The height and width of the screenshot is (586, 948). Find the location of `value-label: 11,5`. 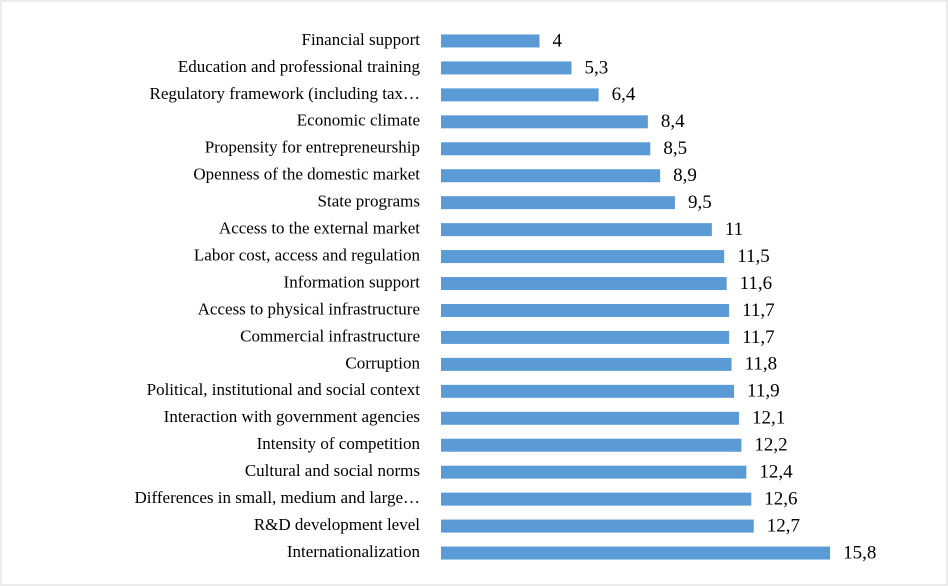

value-label: 11,5 is located at coordinates (753, 256).